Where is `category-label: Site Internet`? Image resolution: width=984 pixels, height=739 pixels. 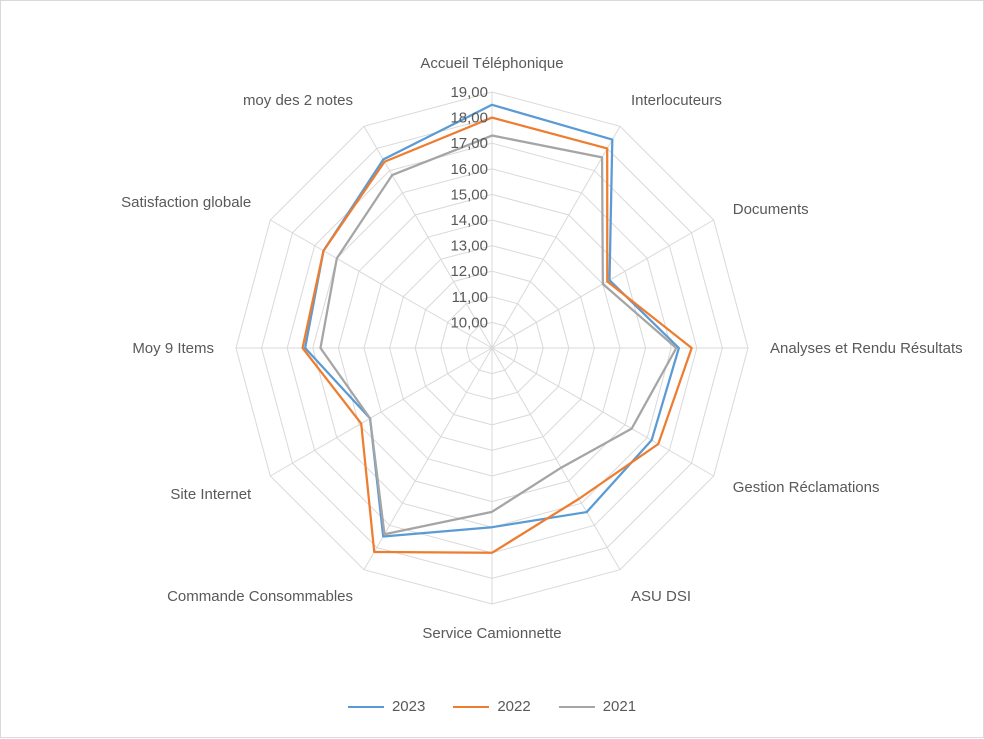 category-label: Site Internet is located at coordinates (211, 494).